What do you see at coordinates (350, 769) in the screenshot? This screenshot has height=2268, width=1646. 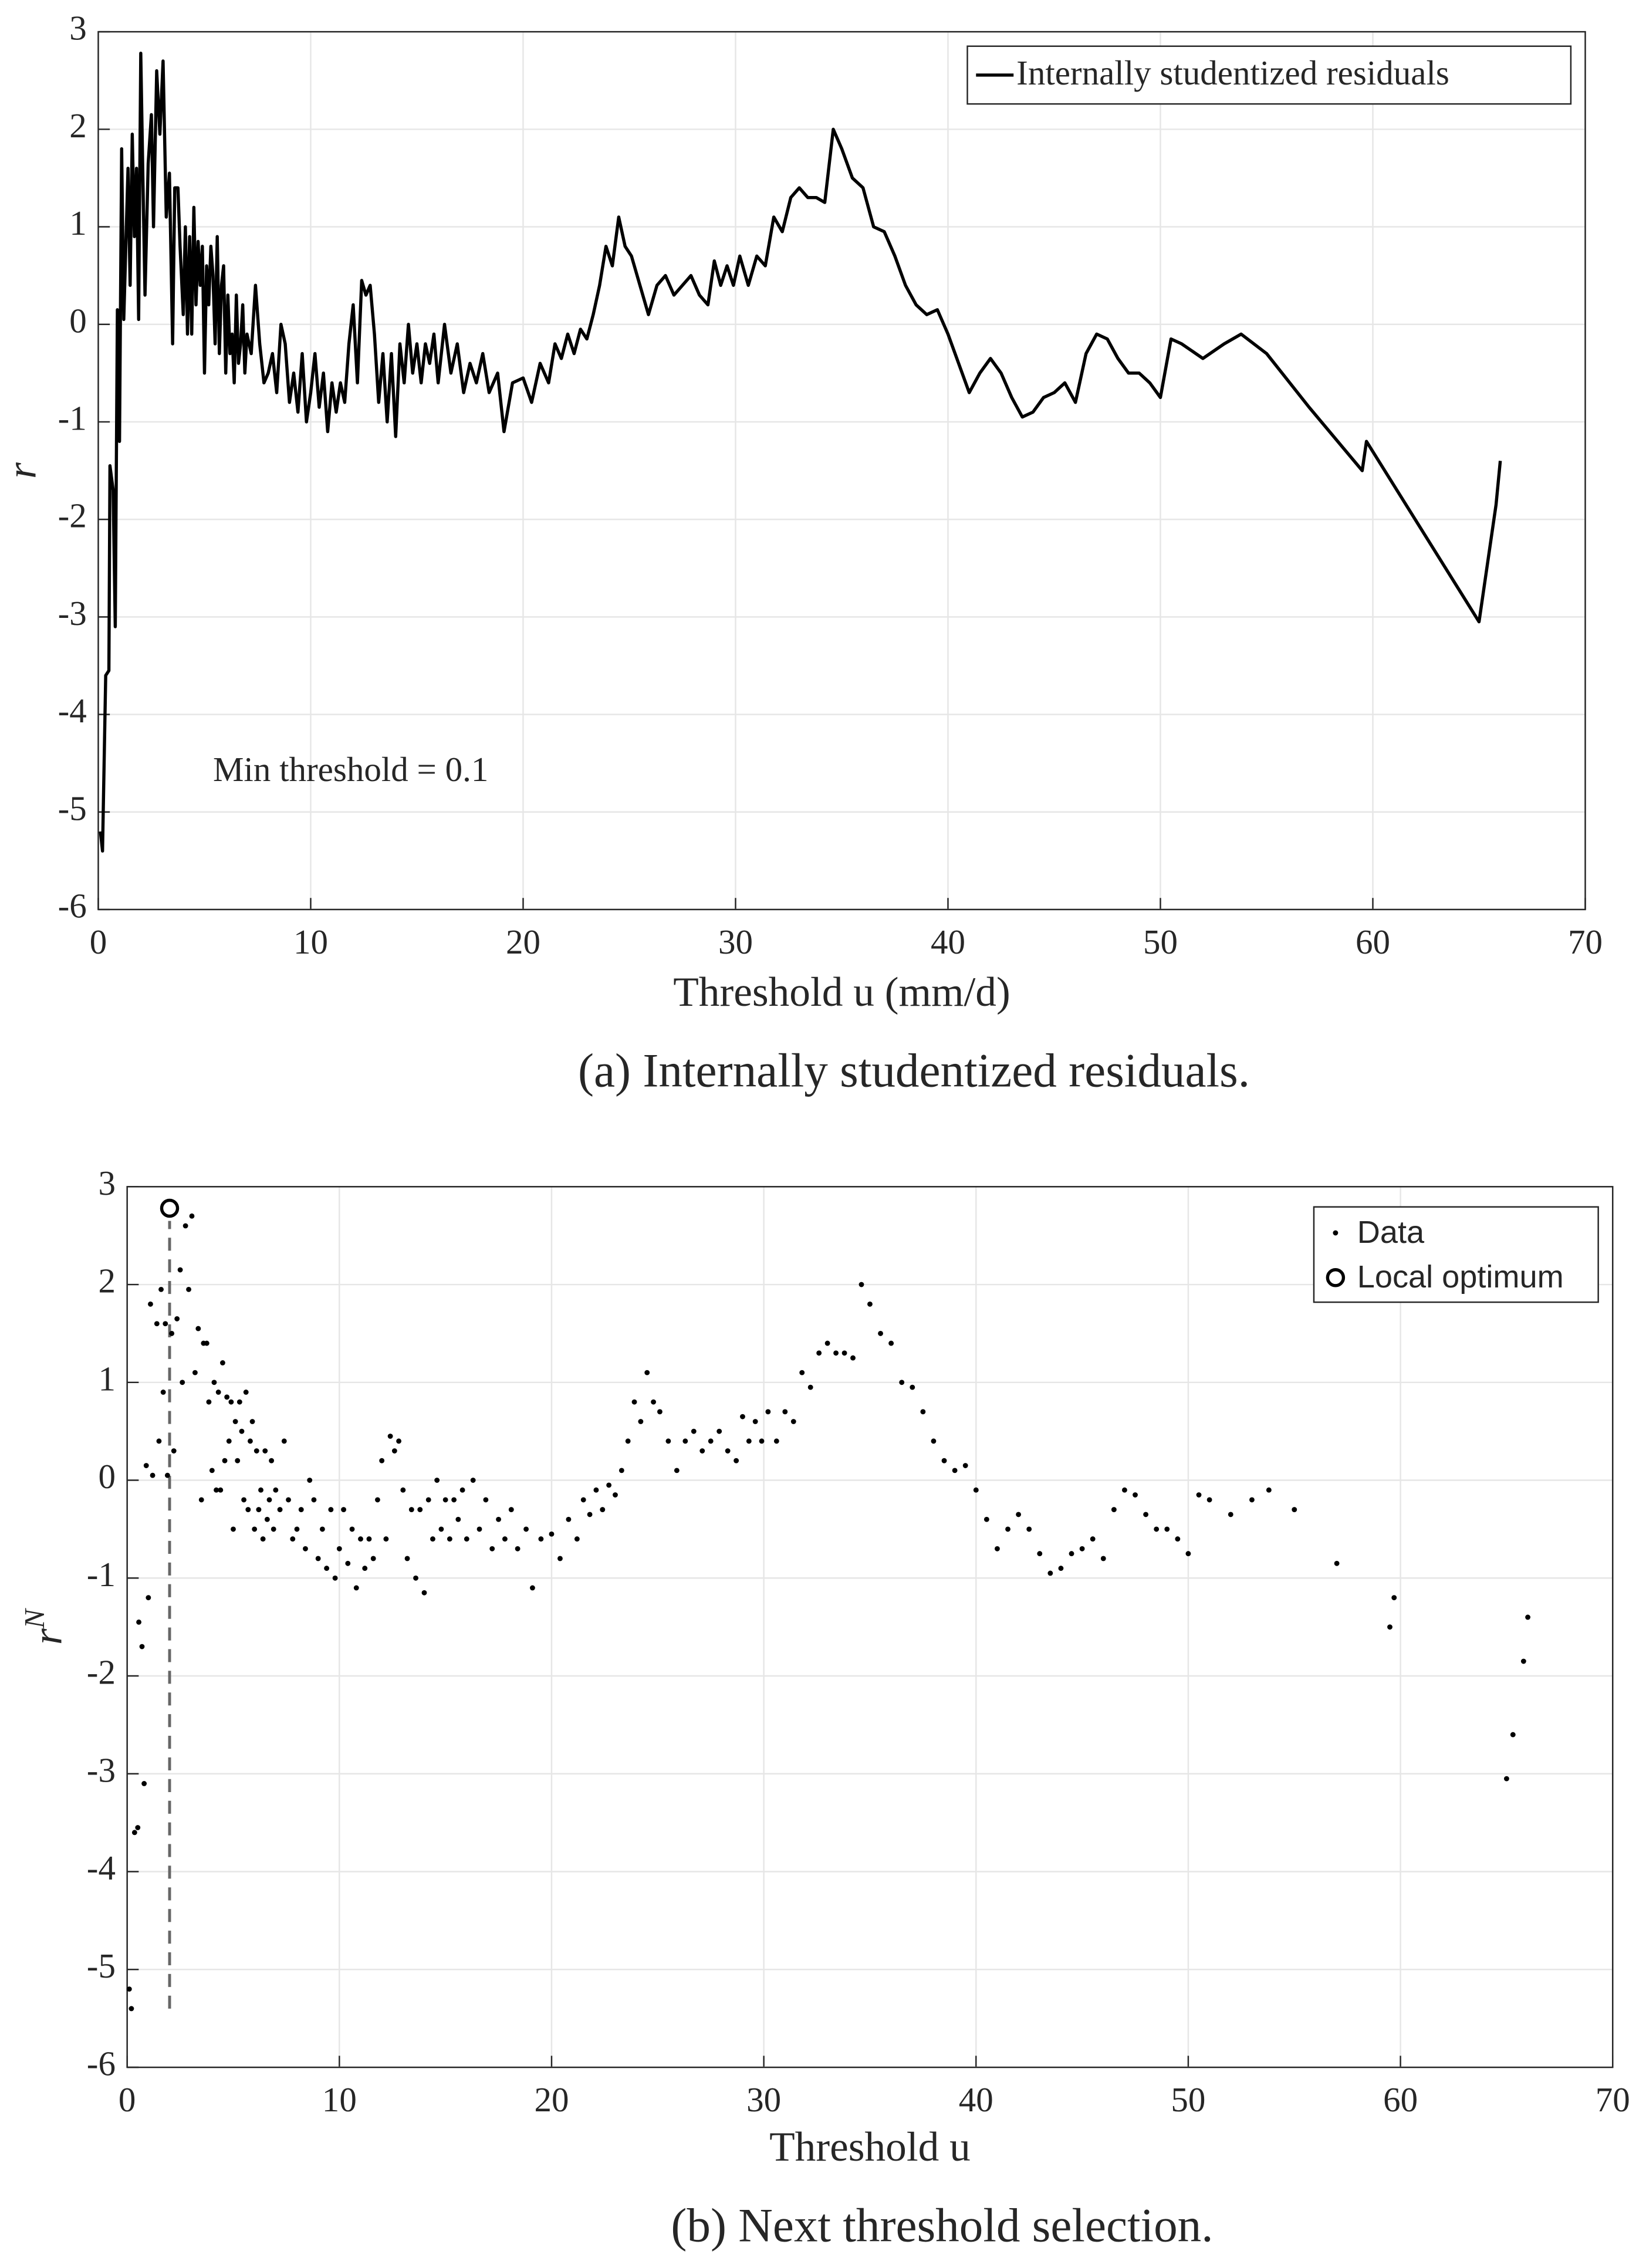 I see `annotation: Min threshold = 0.1` at bounding box center [350, 769].